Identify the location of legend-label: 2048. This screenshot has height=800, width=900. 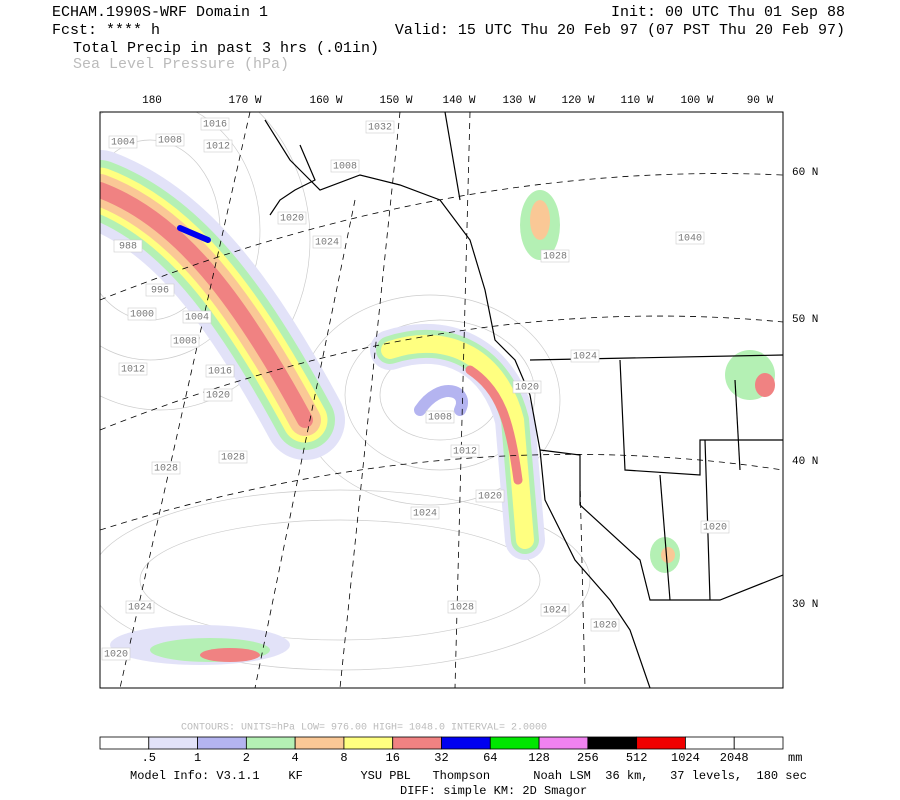
(734, 758).